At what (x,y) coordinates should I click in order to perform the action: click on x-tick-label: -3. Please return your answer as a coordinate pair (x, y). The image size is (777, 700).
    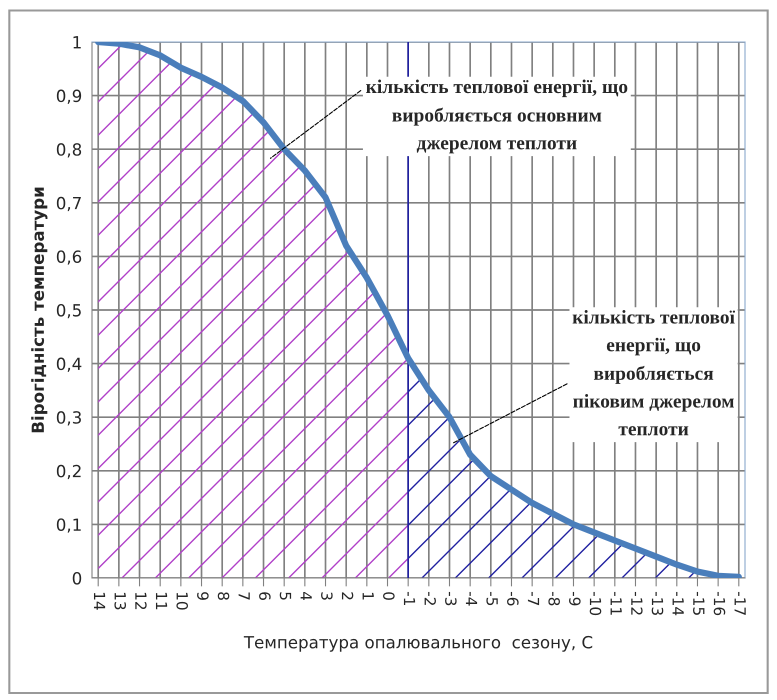
    Looking at the image, I should click on (451, 599).